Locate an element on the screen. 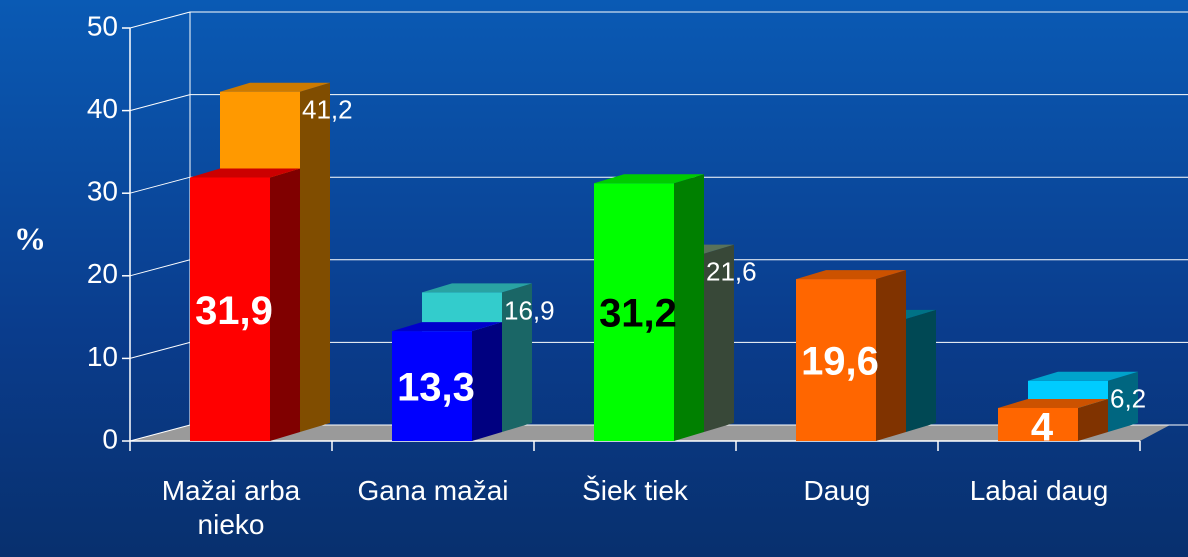  value-label: 4 is located at coordinates (1042, 428).